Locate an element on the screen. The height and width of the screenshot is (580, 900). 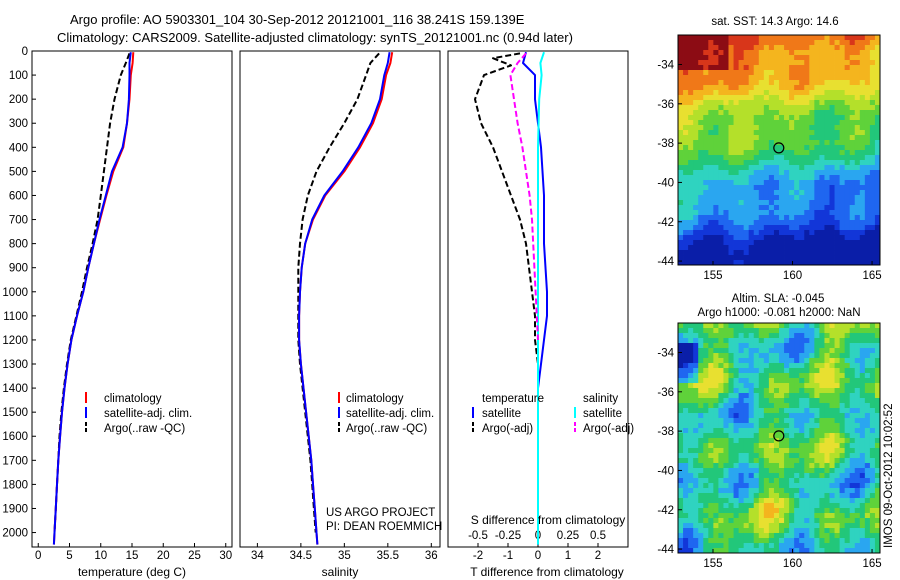
y-tick-label: 1100 is located at coordinates (15, 317).